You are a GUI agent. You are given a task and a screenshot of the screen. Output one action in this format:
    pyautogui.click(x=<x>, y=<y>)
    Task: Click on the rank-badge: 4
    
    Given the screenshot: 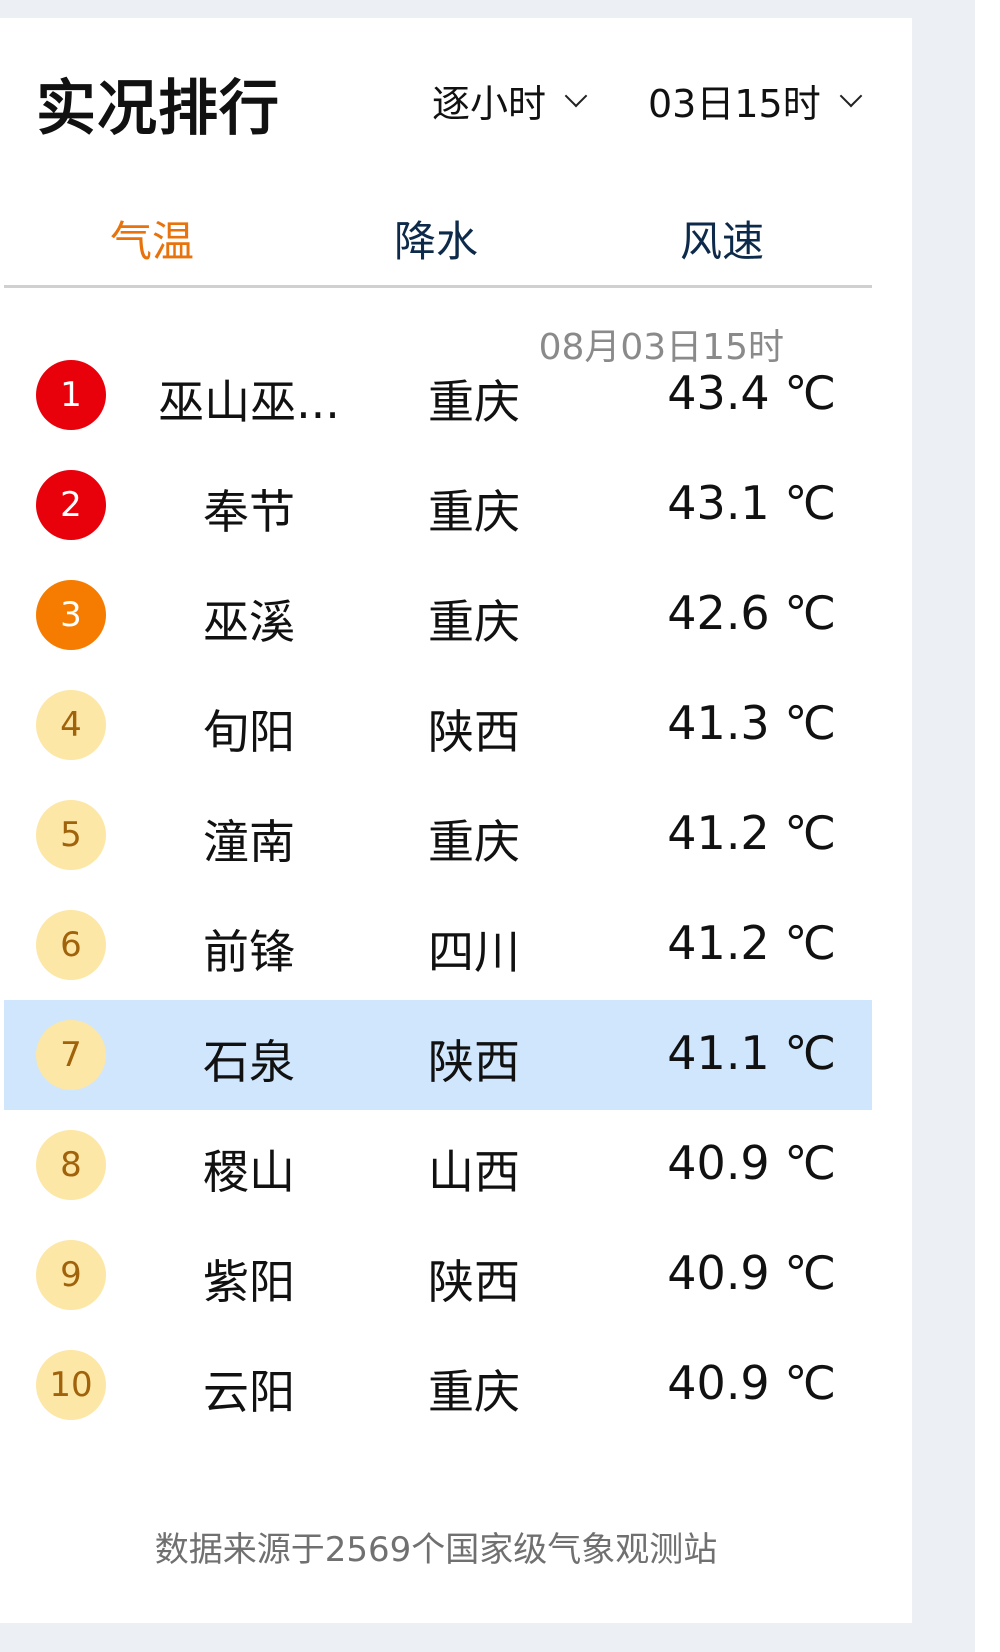 What is the action you would take?
    pyautogui.click(x=71, y=725)
    